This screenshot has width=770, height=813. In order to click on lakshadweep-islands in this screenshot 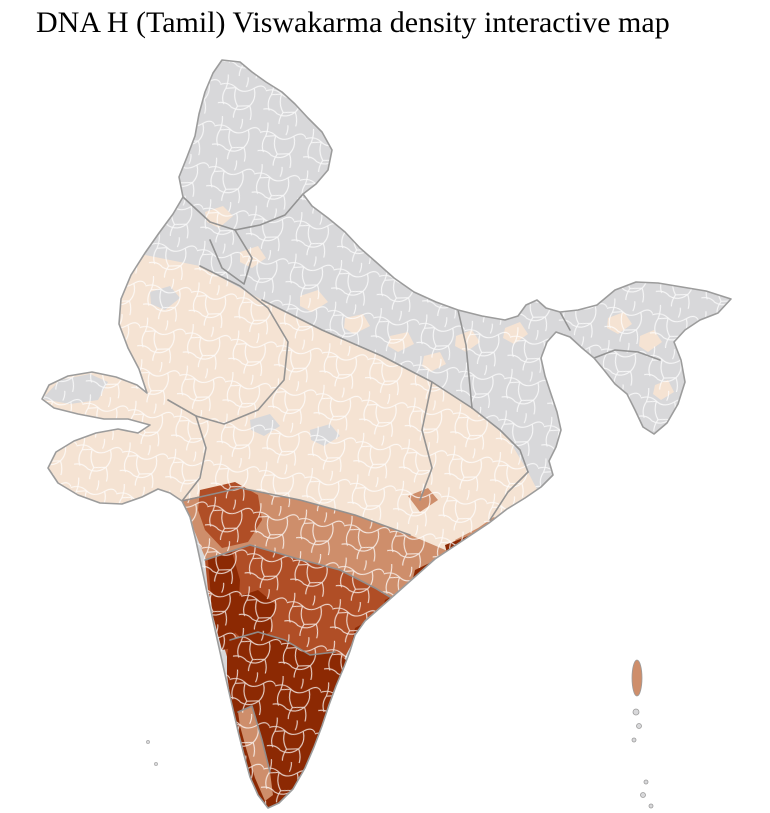, I will do `click(152, 753)`.